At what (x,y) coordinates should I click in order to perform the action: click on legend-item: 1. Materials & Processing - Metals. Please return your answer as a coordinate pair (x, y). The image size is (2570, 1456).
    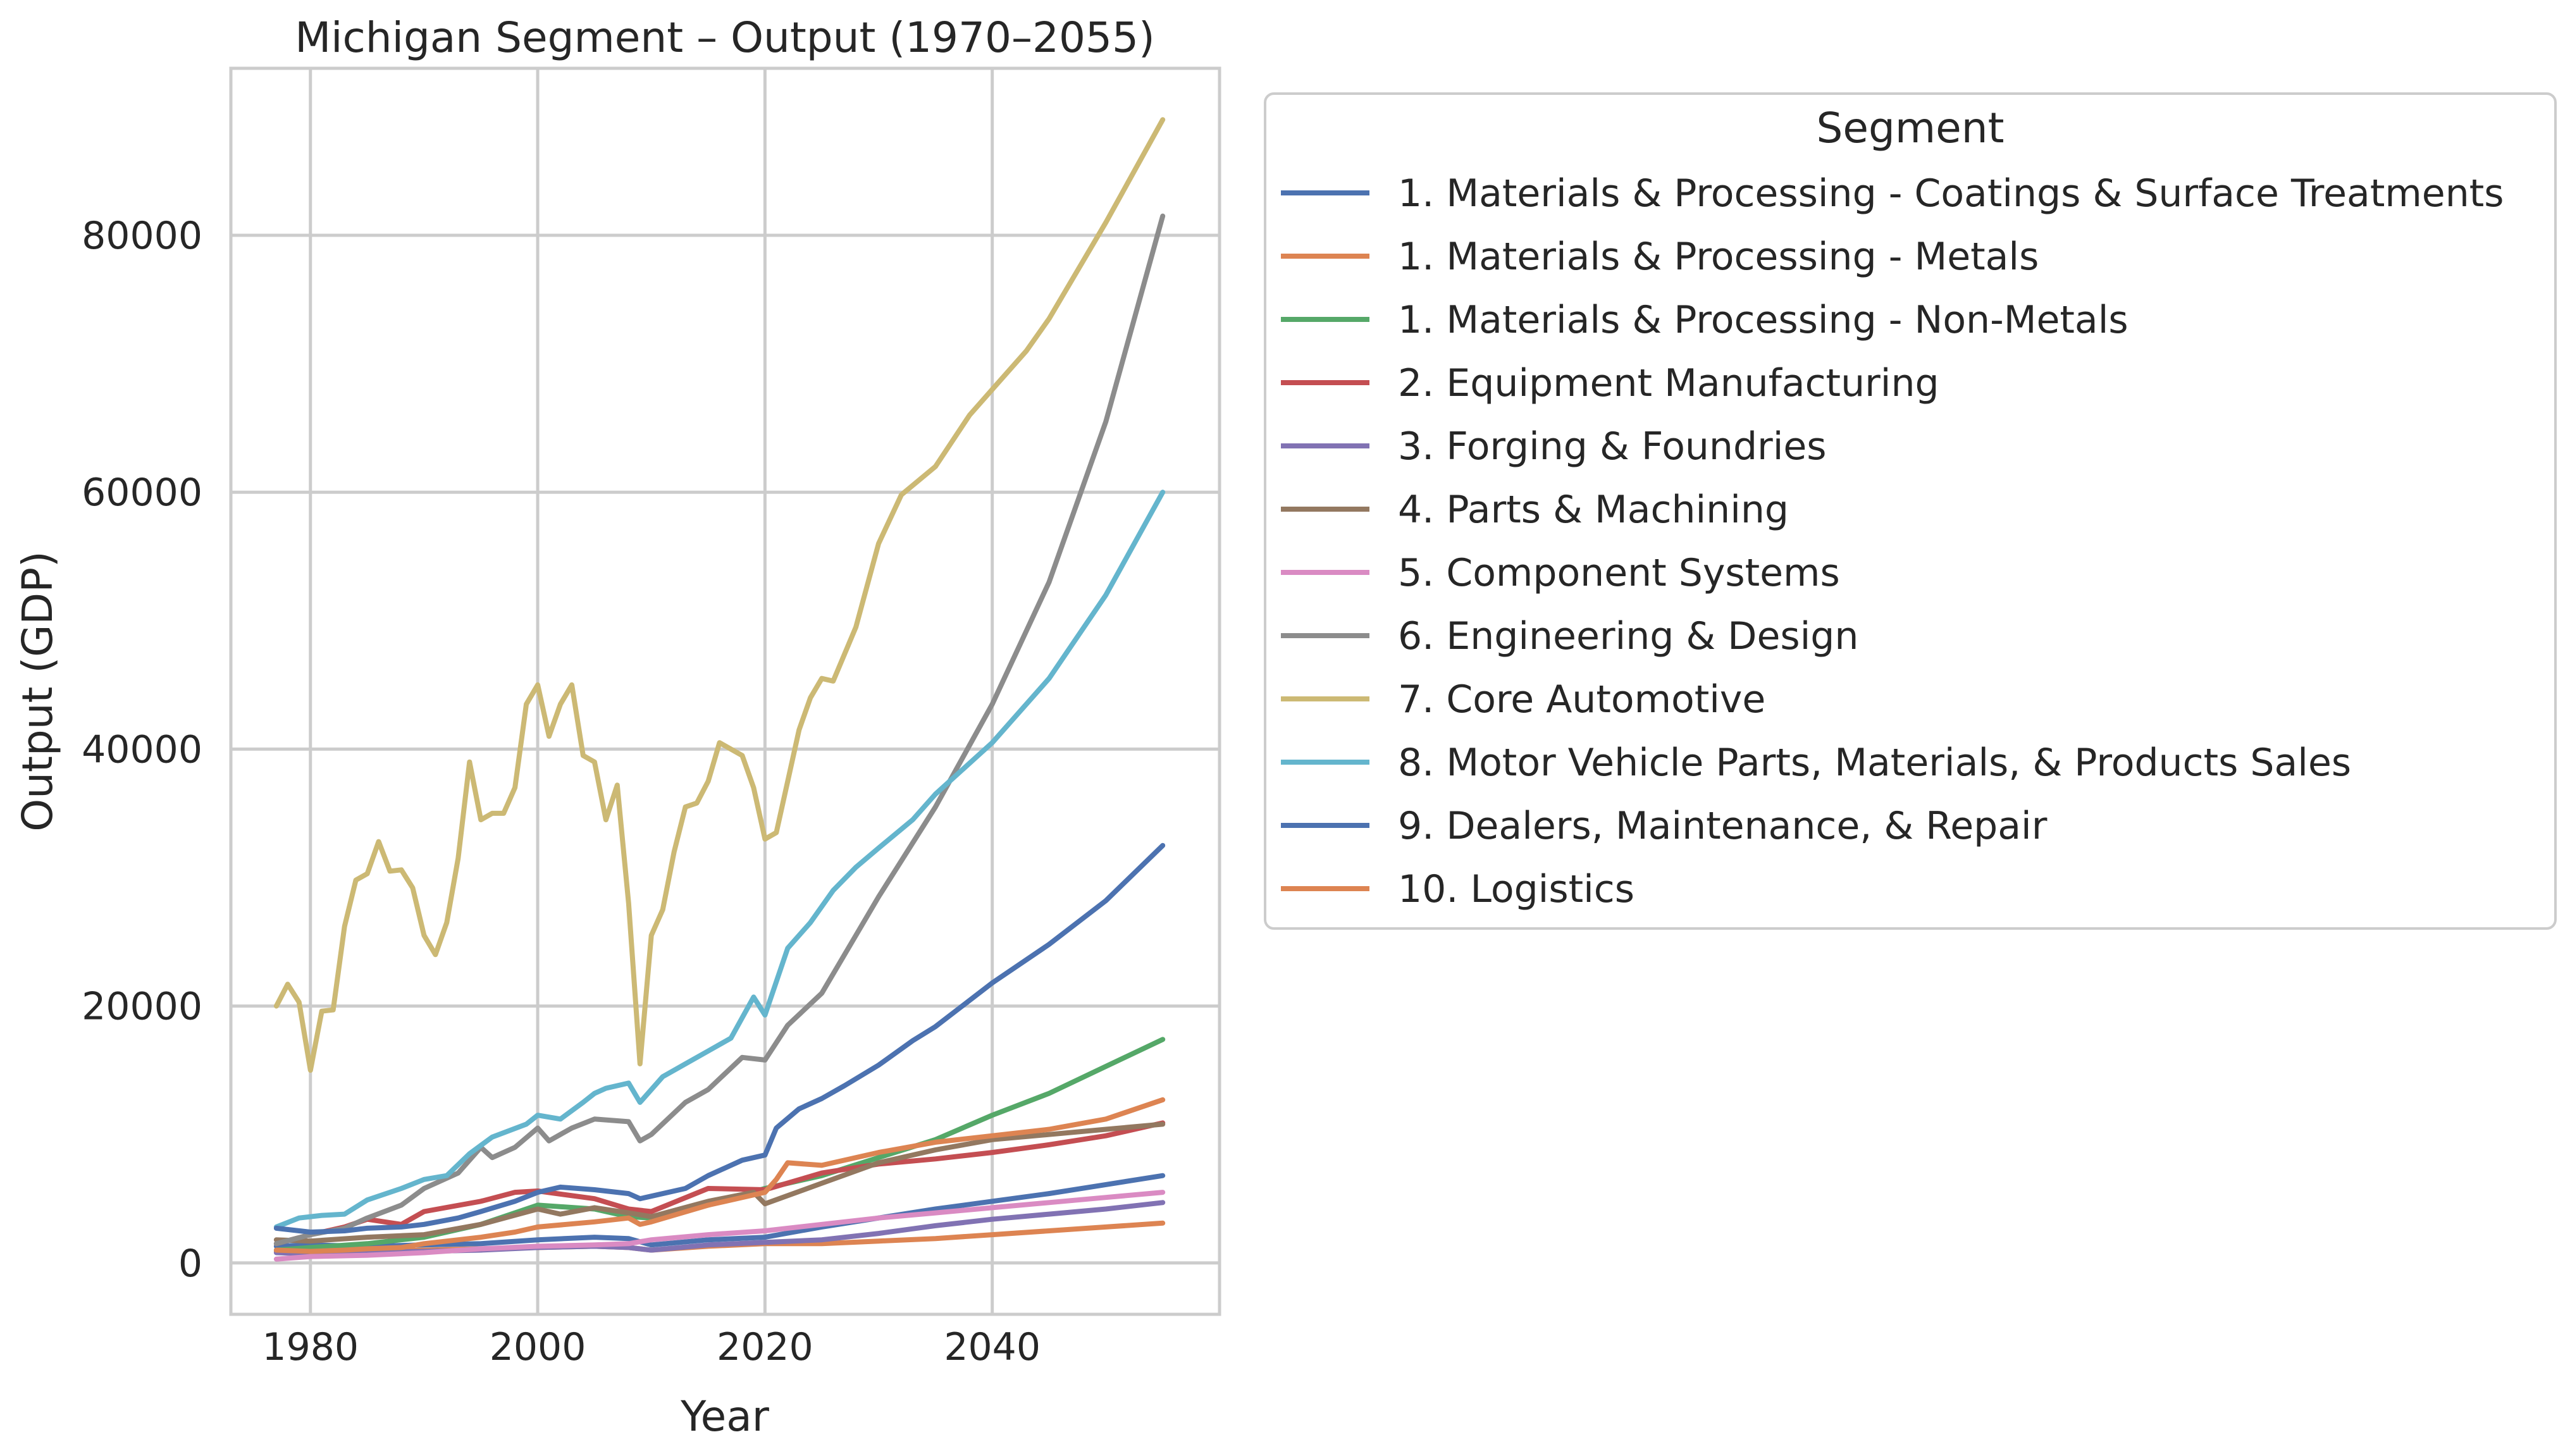
    Looking at the image, I should click on (1660, 257).